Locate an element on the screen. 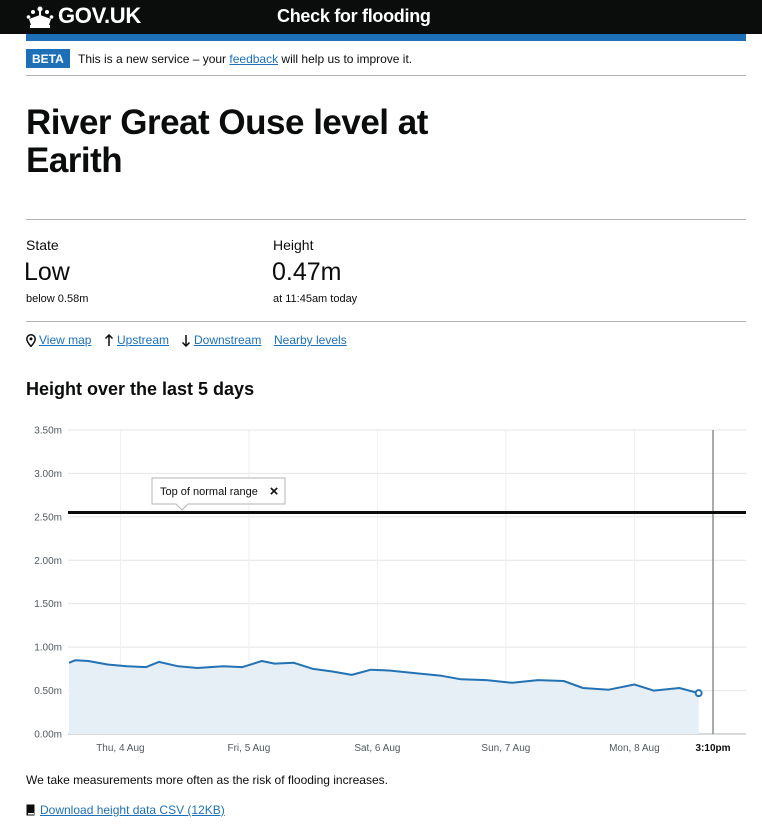  download-csv-link: Download height data CSV (12KB) is located at coordinates (132, 810).